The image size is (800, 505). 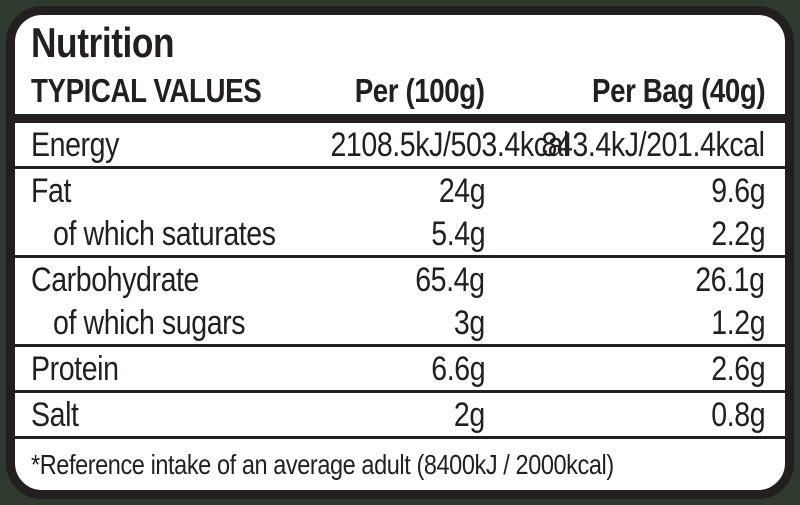 I want to click on row-value-per-100g: 24g, so click(x=462, y=190).